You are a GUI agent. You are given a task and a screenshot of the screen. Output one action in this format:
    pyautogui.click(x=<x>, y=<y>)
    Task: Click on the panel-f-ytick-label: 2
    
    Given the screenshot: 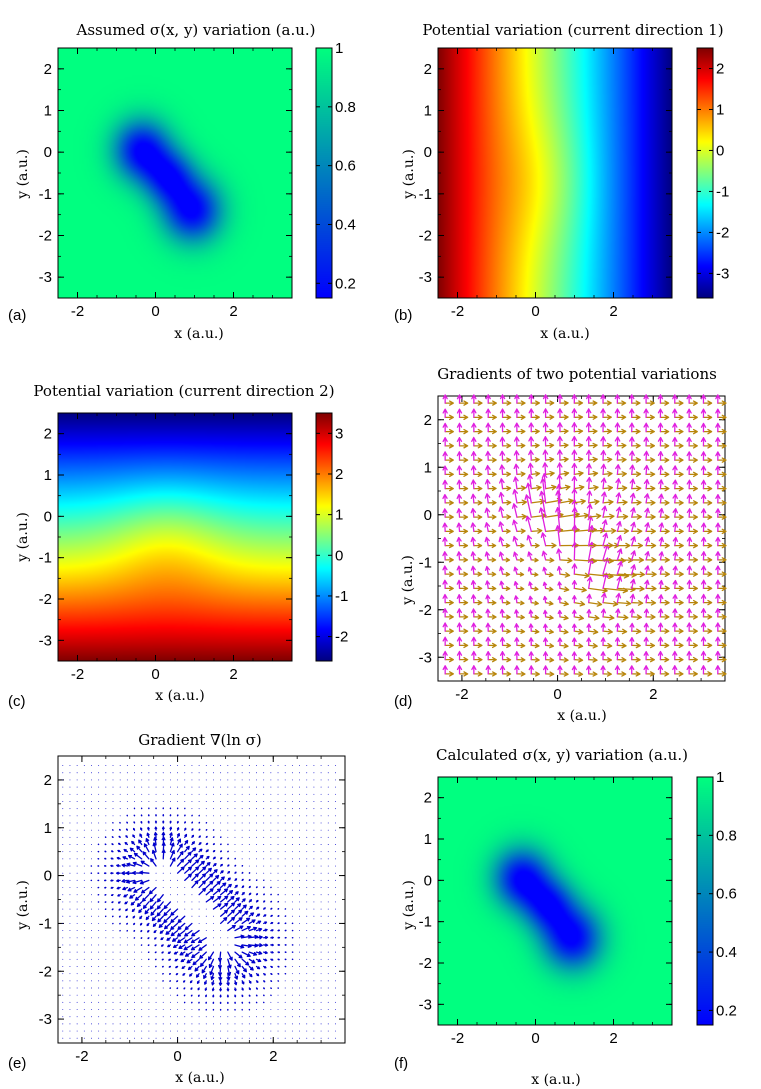 What is the action you would take?
    pyautogui.click(x=428, y=798)
    